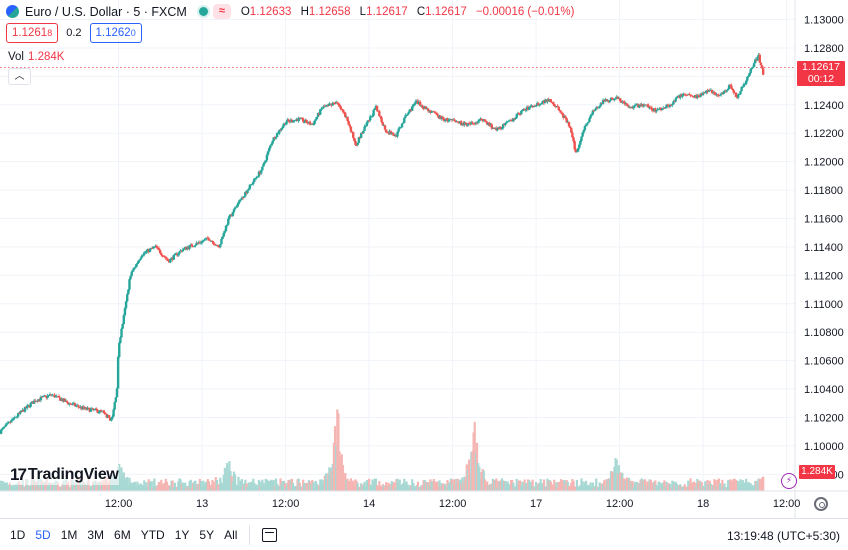 Image resolution: width=848 pixels, height=550 pixels. I want to click on range-button-all: All, so click(231, 534).